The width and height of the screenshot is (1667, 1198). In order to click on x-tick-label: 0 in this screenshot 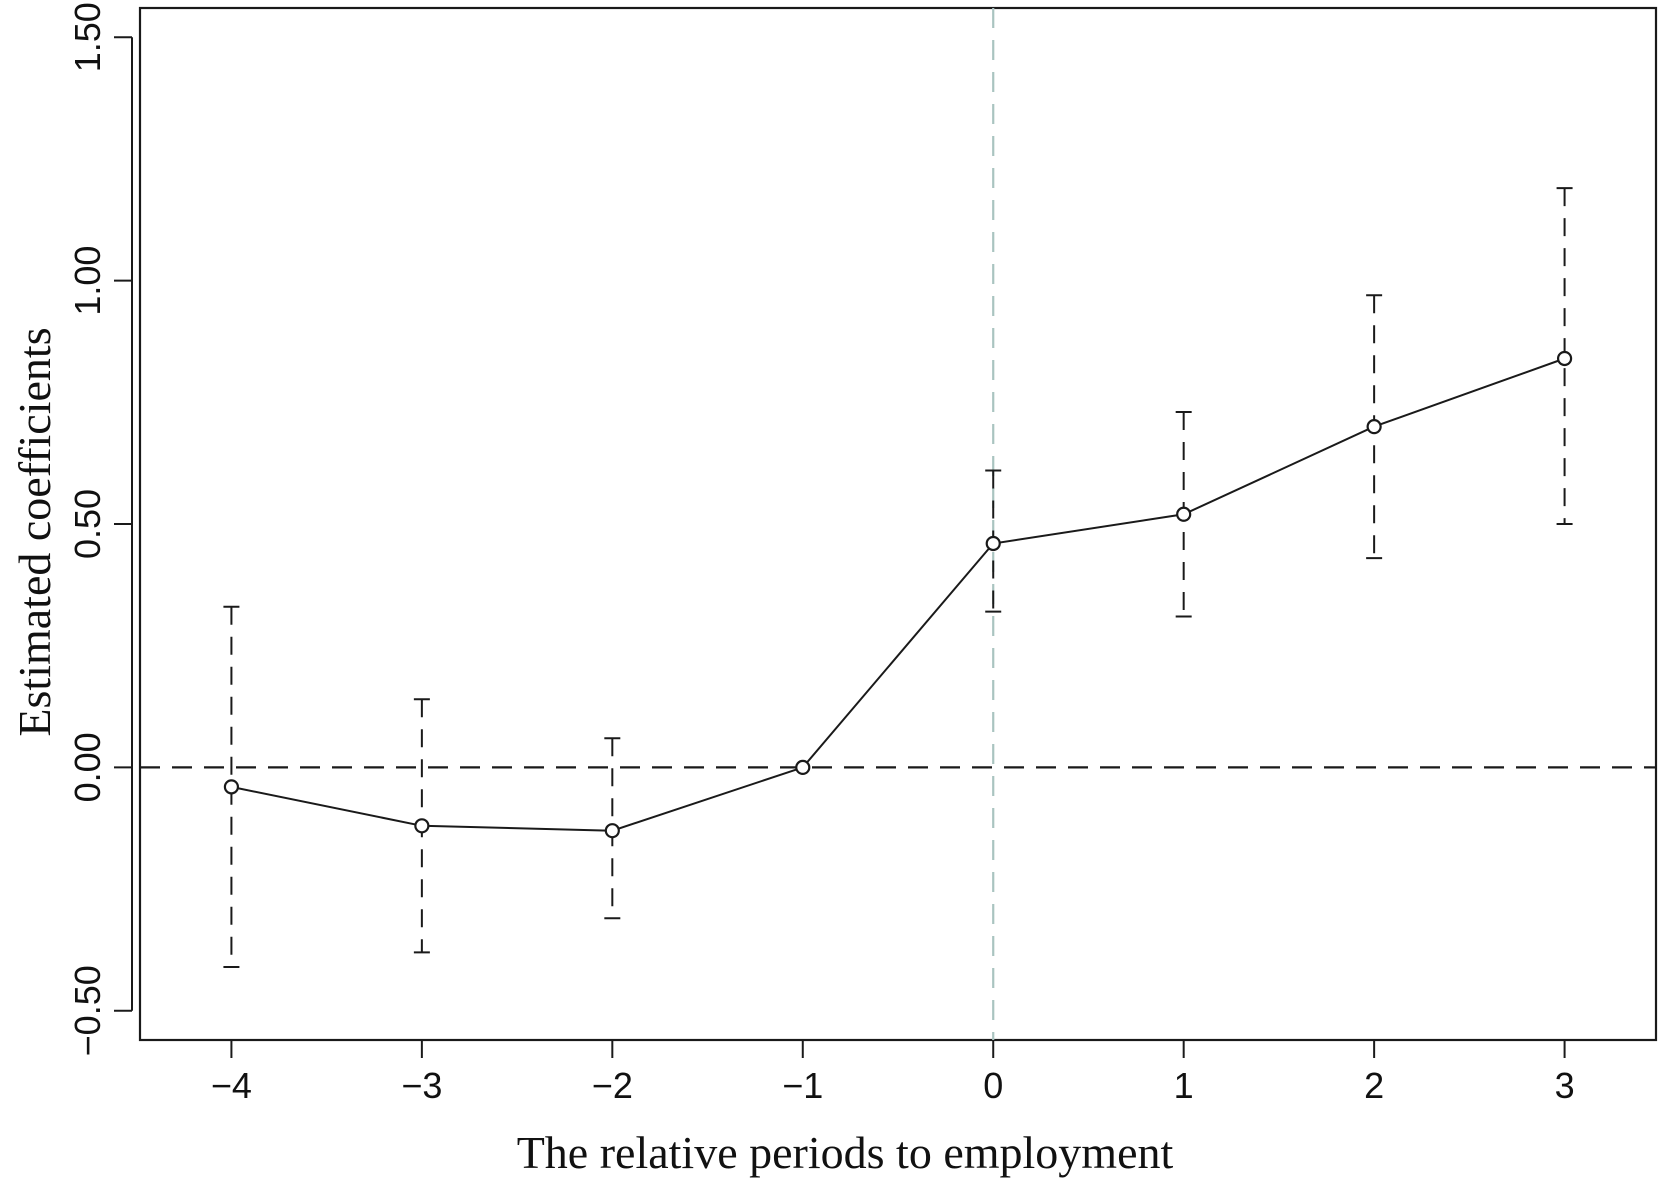, I will do `click(993, 1085)`.